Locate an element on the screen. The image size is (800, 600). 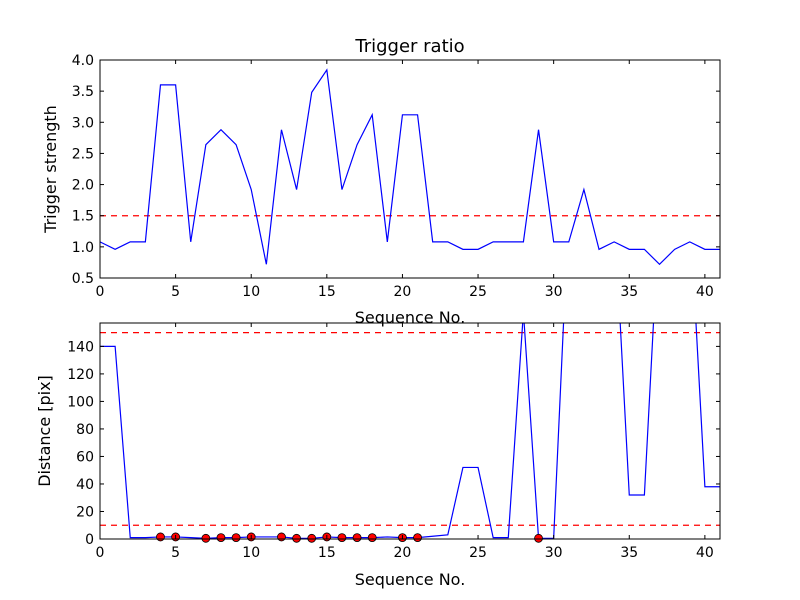
y-tick-label: 120 is located at coordinates (80, 375).